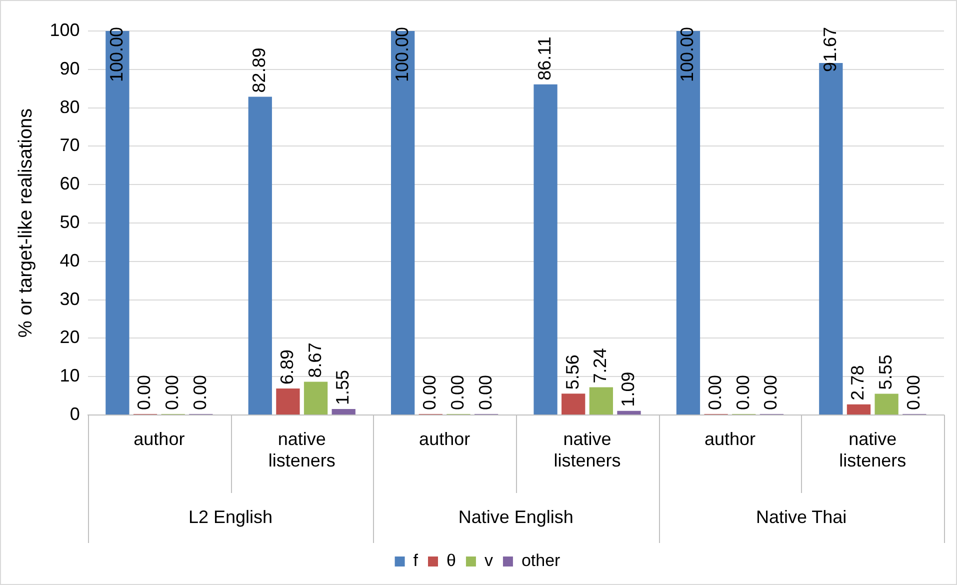 The width and height of the screenshot is (957, 585). I want to click on y-tick-label: 20, so click(70, 337).